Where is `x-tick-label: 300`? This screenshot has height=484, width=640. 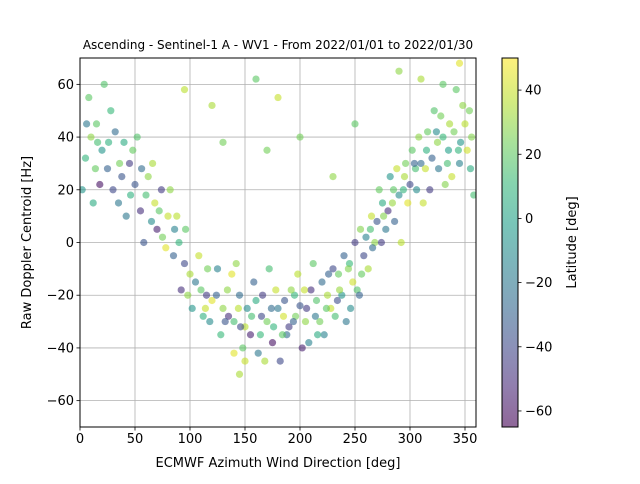 x-tick-label: 300 is located at coordinates (410, 439).